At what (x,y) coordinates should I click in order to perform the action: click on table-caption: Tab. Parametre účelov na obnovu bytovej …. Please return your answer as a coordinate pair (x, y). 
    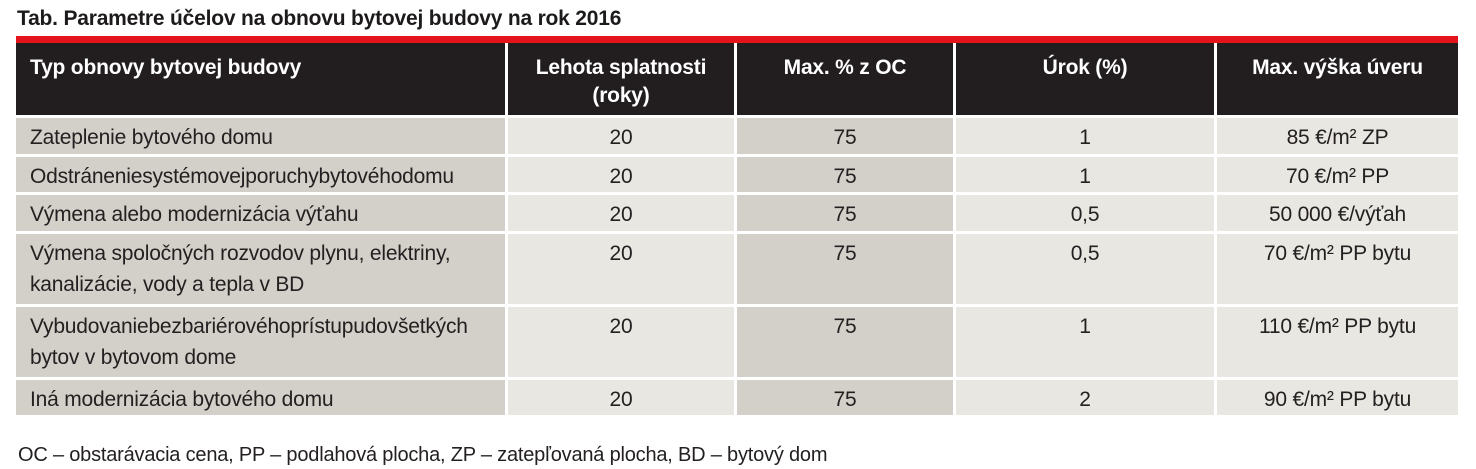
    Looking at the image, I should click on (319, 18).